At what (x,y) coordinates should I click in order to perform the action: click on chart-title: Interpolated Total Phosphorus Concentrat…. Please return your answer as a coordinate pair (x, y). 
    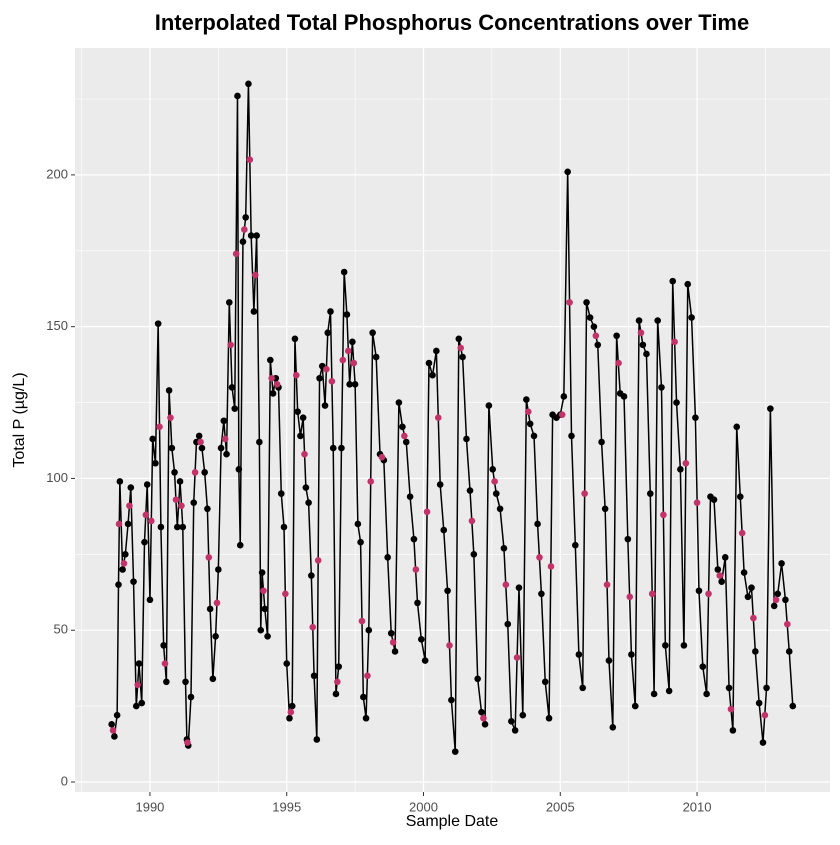
    Looking at the image, I should click on (452, 22).